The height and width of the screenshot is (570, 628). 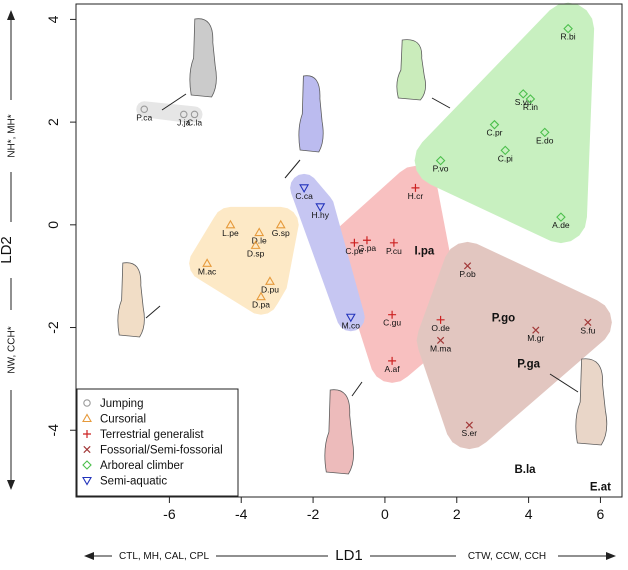 What do you see at coordinates (494, 133) in the screenshot?
I see `point-label: C.pr` at bounding box center [494, 133].